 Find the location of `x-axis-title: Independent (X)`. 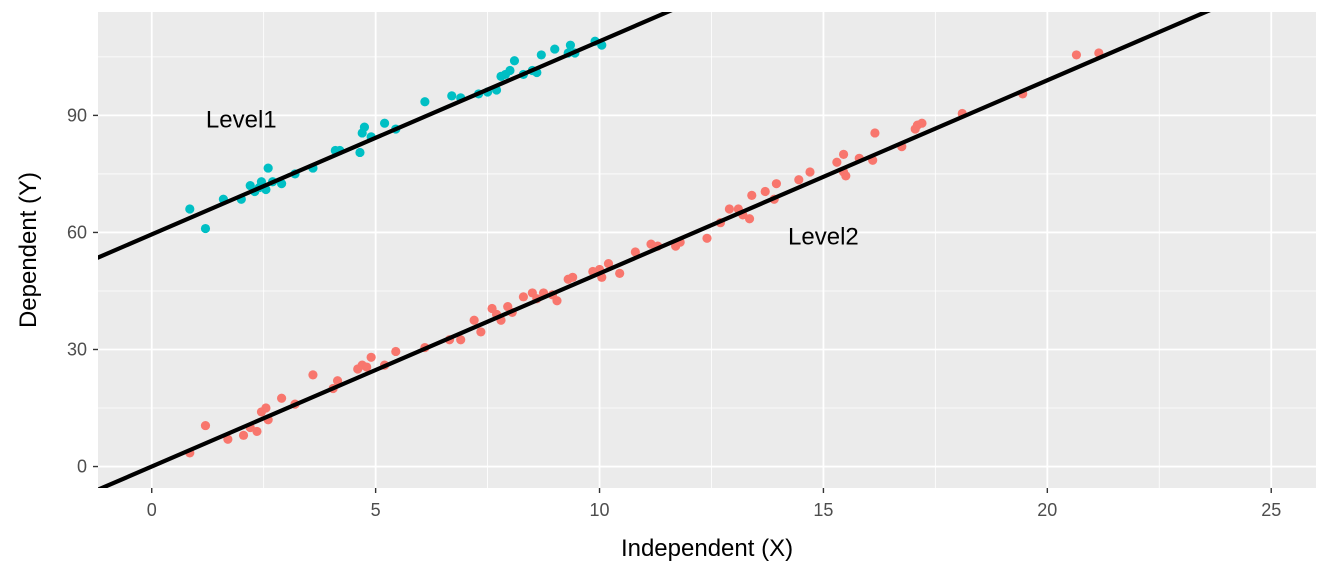

x-axis-title: Independent (X) is located at coordinates (707, 548).